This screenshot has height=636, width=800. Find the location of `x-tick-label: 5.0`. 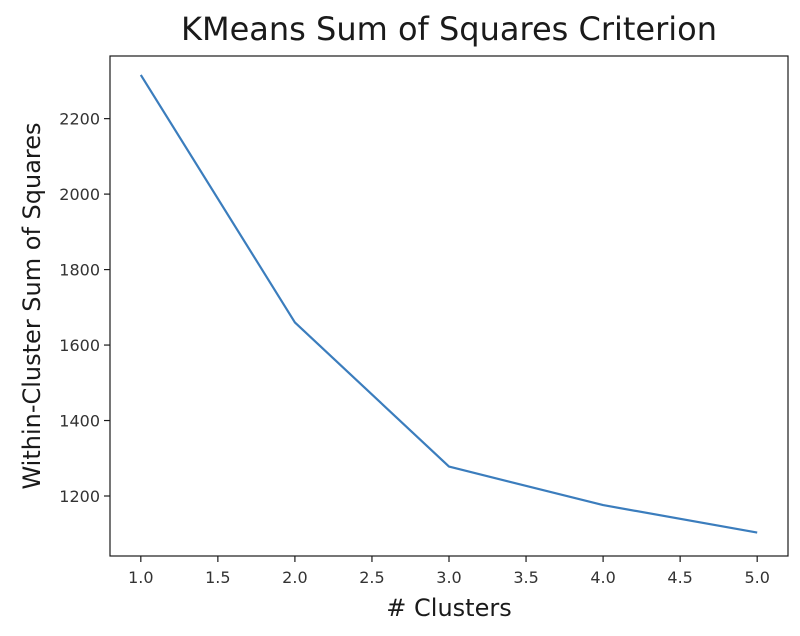

x-tick-label: 5.0 is located at coordinates (756, 577).